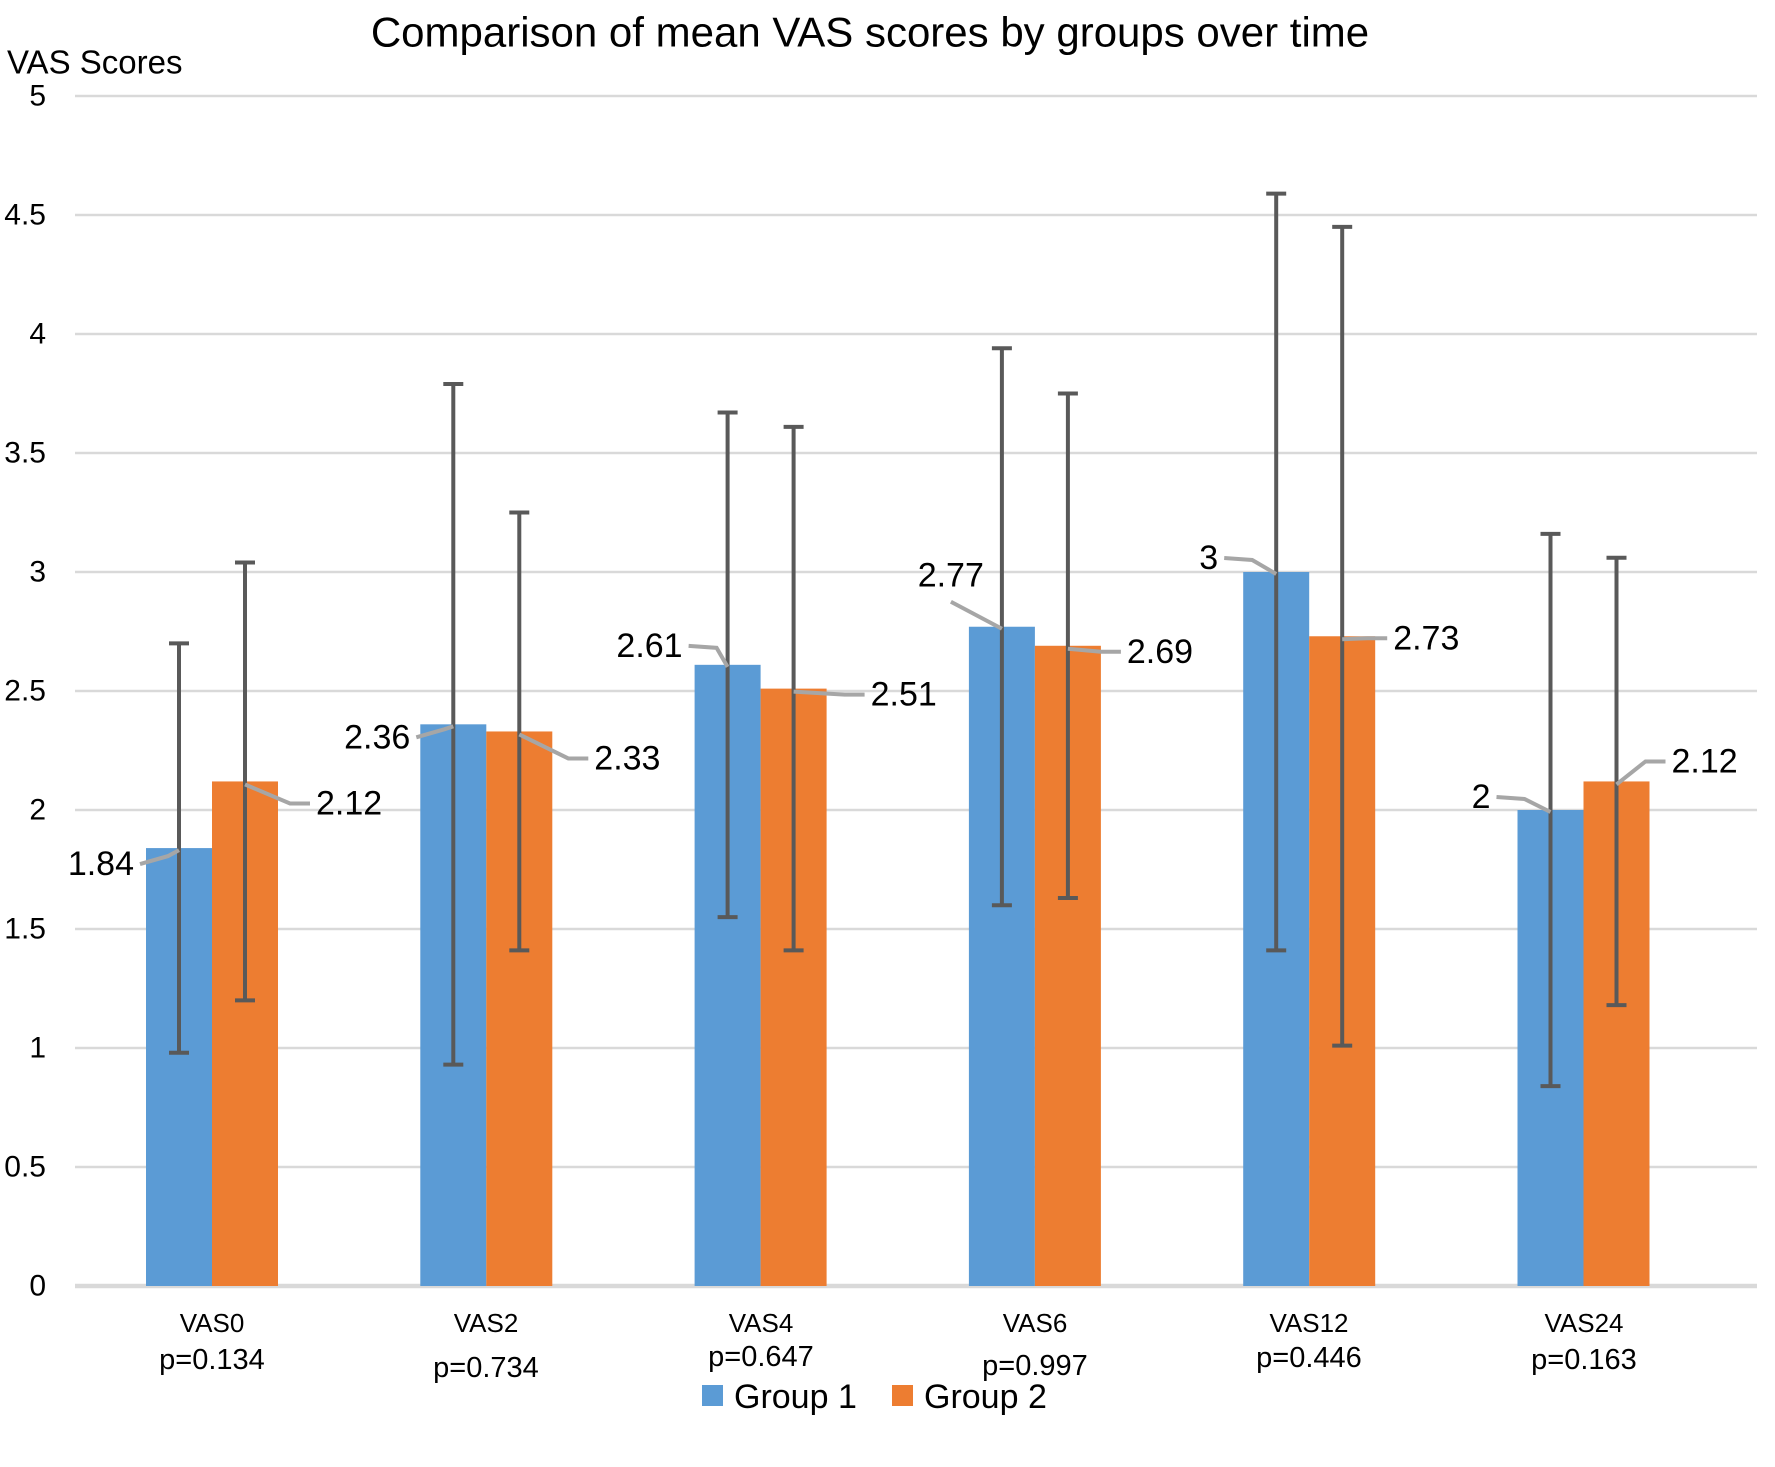 The image size is (1775, 1467). I want to click on x-category-label: VAS4, so click(761, 1323).